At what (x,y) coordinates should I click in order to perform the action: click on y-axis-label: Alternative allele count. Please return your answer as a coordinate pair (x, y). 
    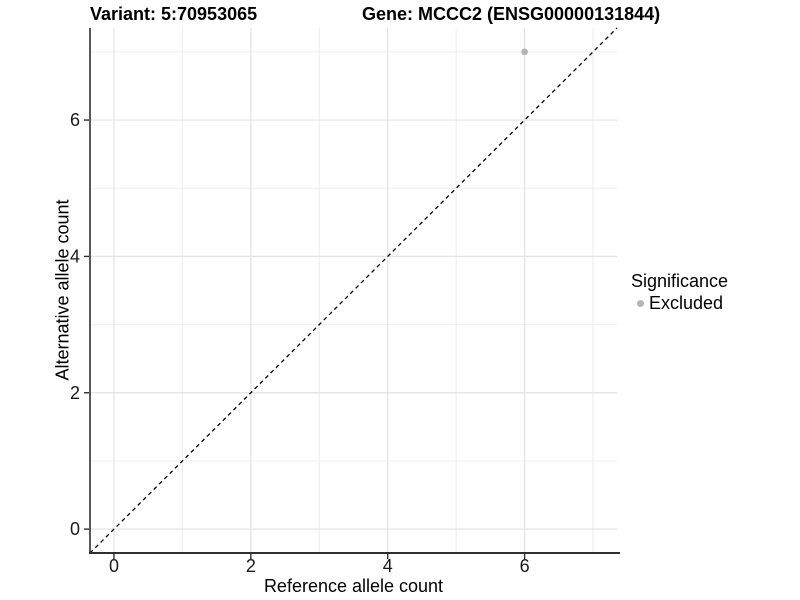
    Looking at the image, I should click on (62, 290).